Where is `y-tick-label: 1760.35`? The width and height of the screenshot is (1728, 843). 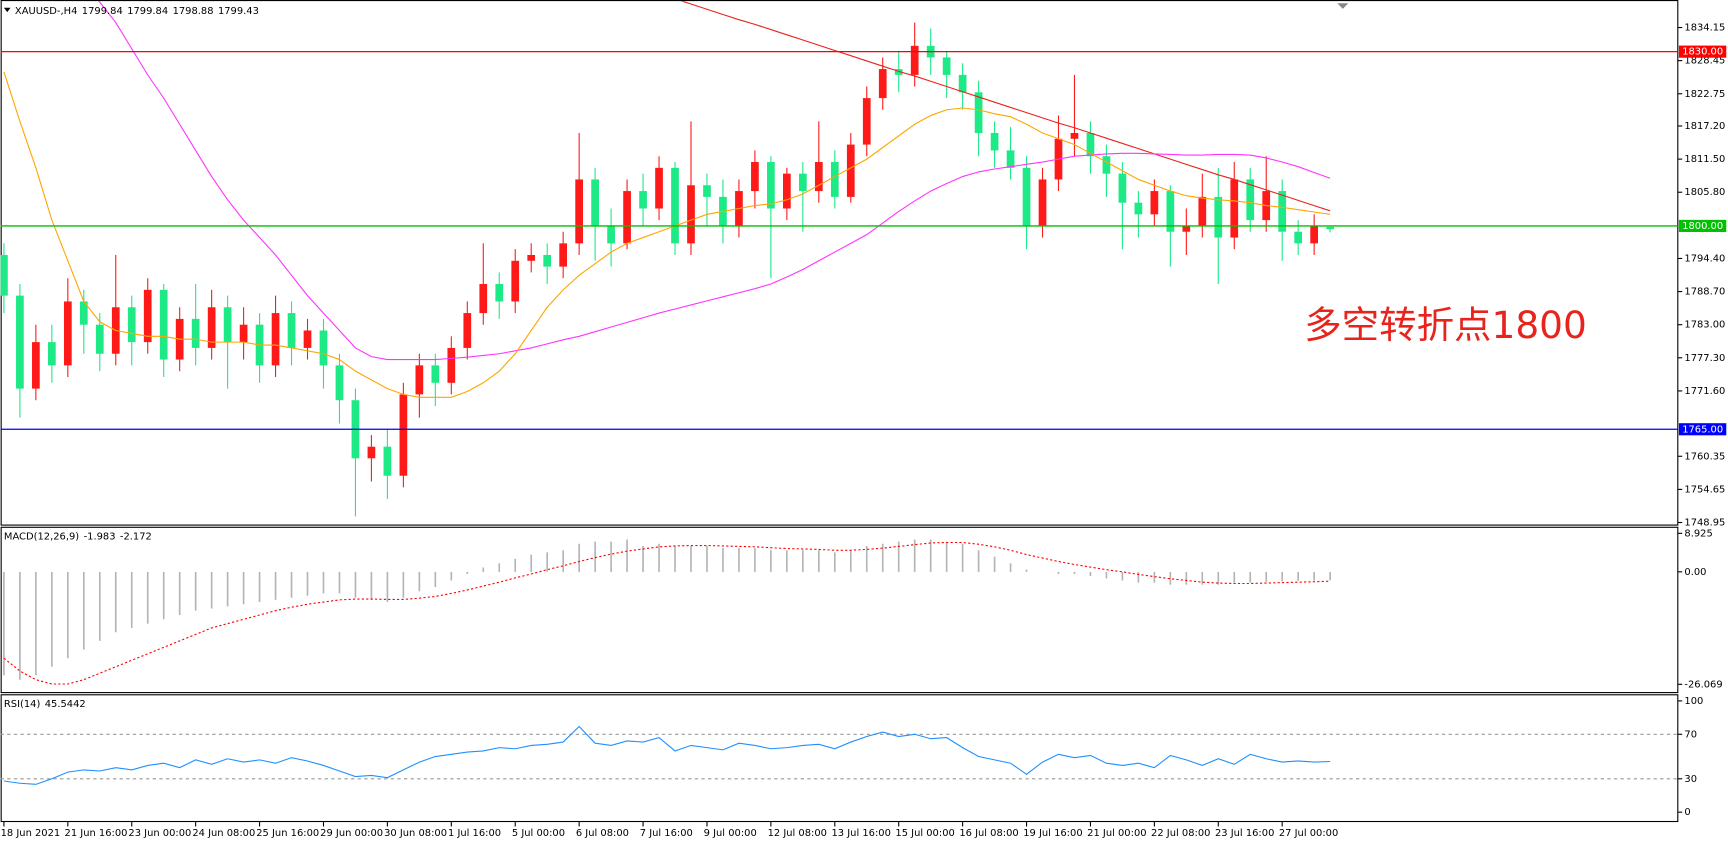 y-tick-label: 1760.35 is located at coordinates (1704, 456).